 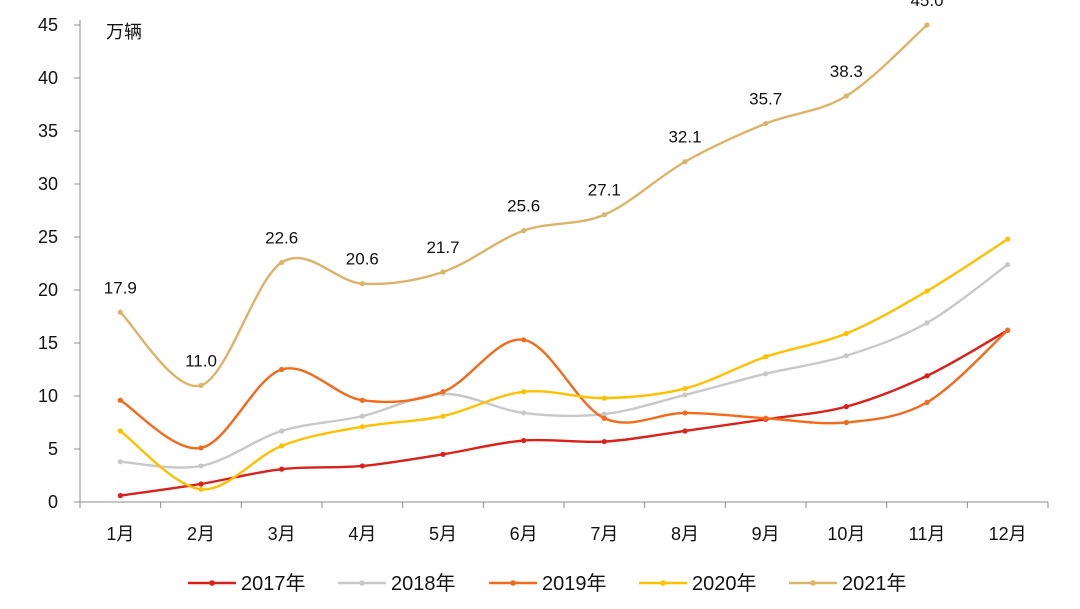 I want to click on data-label: 11.0, so click(x=201, y=360).